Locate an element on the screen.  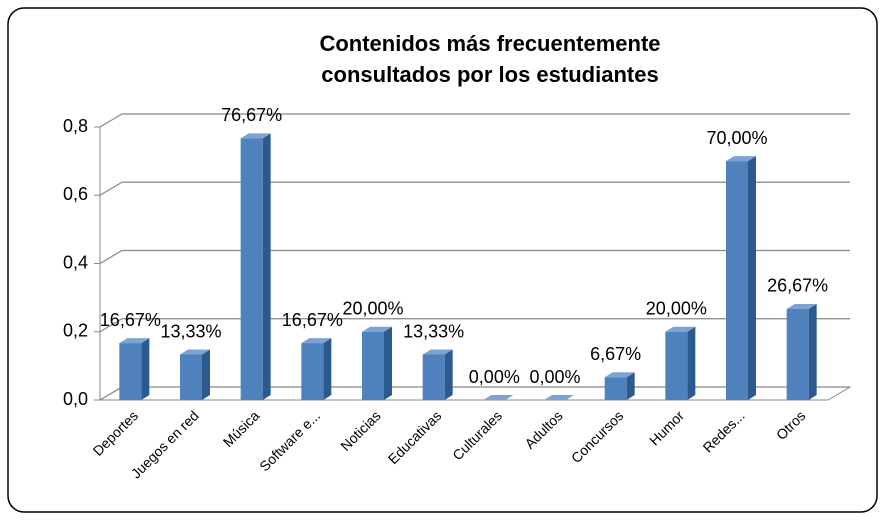
chart-title: consultados por los estudiantes is located at coordinates (489, 74).